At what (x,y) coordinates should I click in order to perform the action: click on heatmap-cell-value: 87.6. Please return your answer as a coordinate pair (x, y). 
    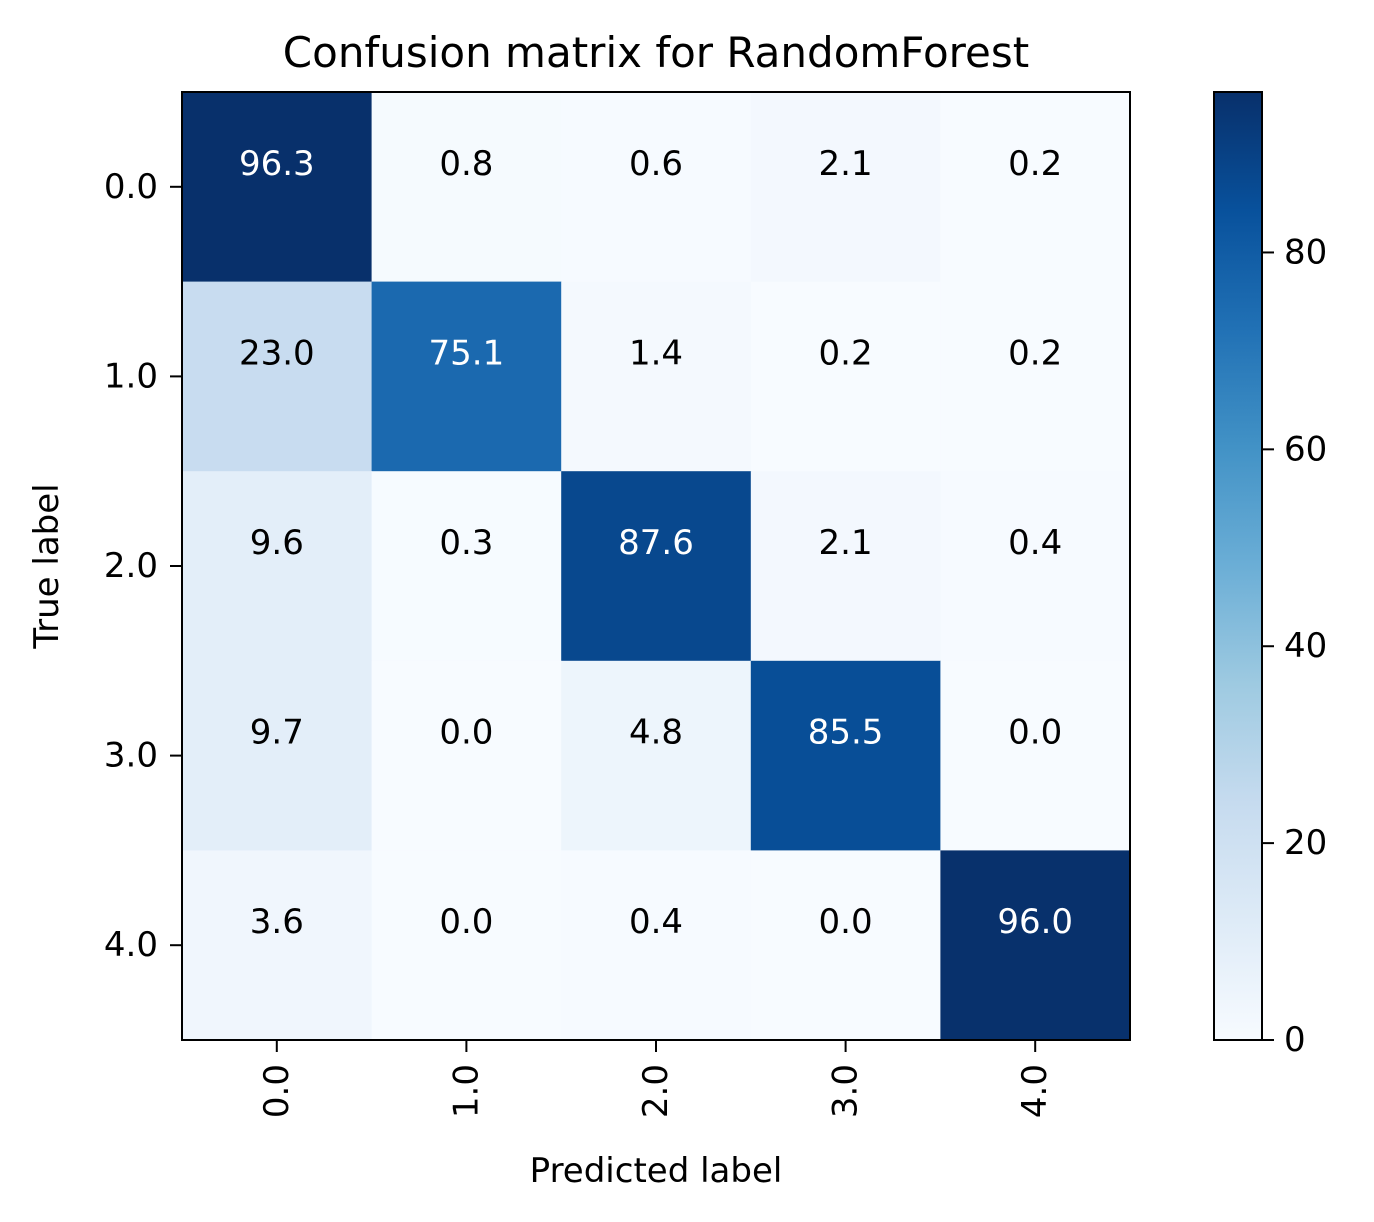
    Looking at the image, I should click on (656, 543).